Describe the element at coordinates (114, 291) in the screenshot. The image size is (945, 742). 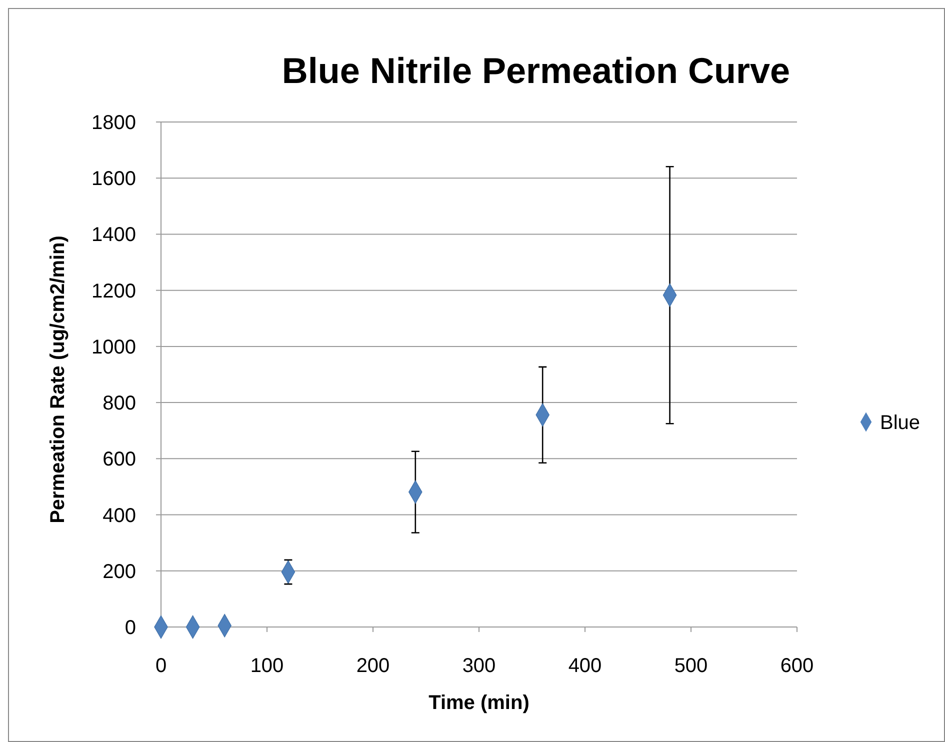
I see `y-tick-label: 1200` at that location.